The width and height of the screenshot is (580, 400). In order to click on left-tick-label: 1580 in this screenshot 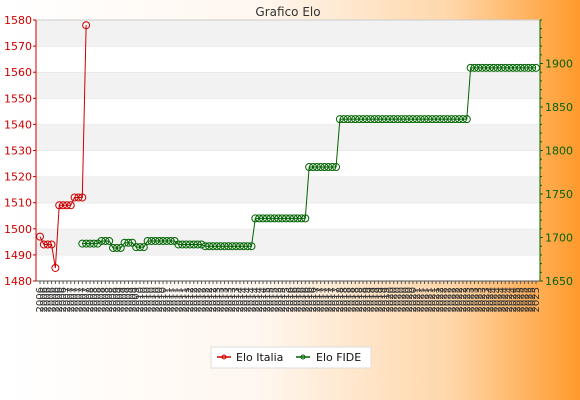, I will do `click(18, 20)`.